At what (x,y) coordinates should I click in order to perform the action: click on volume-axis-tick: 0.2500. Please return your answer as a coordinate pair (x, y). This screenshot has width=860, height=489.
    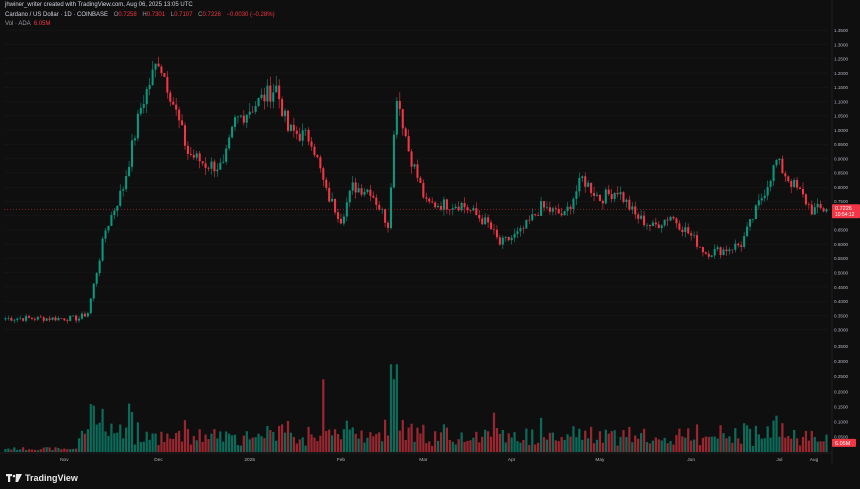
    Looking at the image, I should click on (841, 376).